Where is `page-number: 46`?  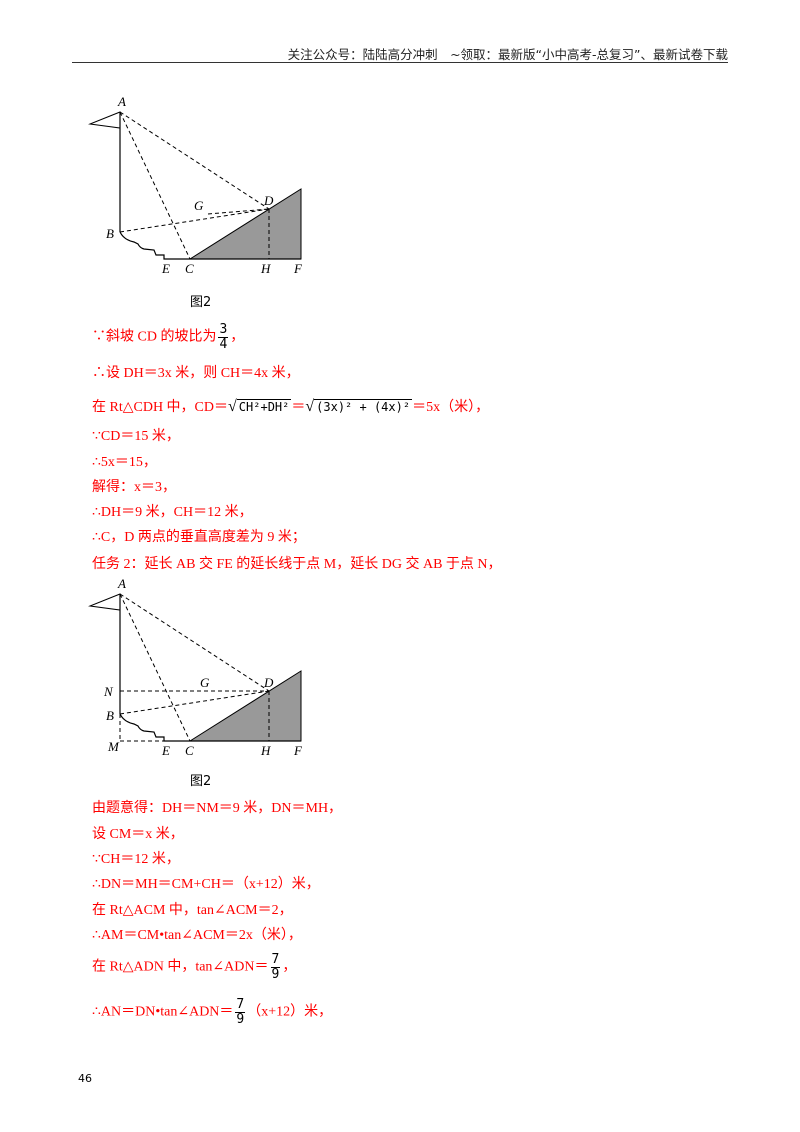 page-number: 46 is located at coordinates (85, 1078).